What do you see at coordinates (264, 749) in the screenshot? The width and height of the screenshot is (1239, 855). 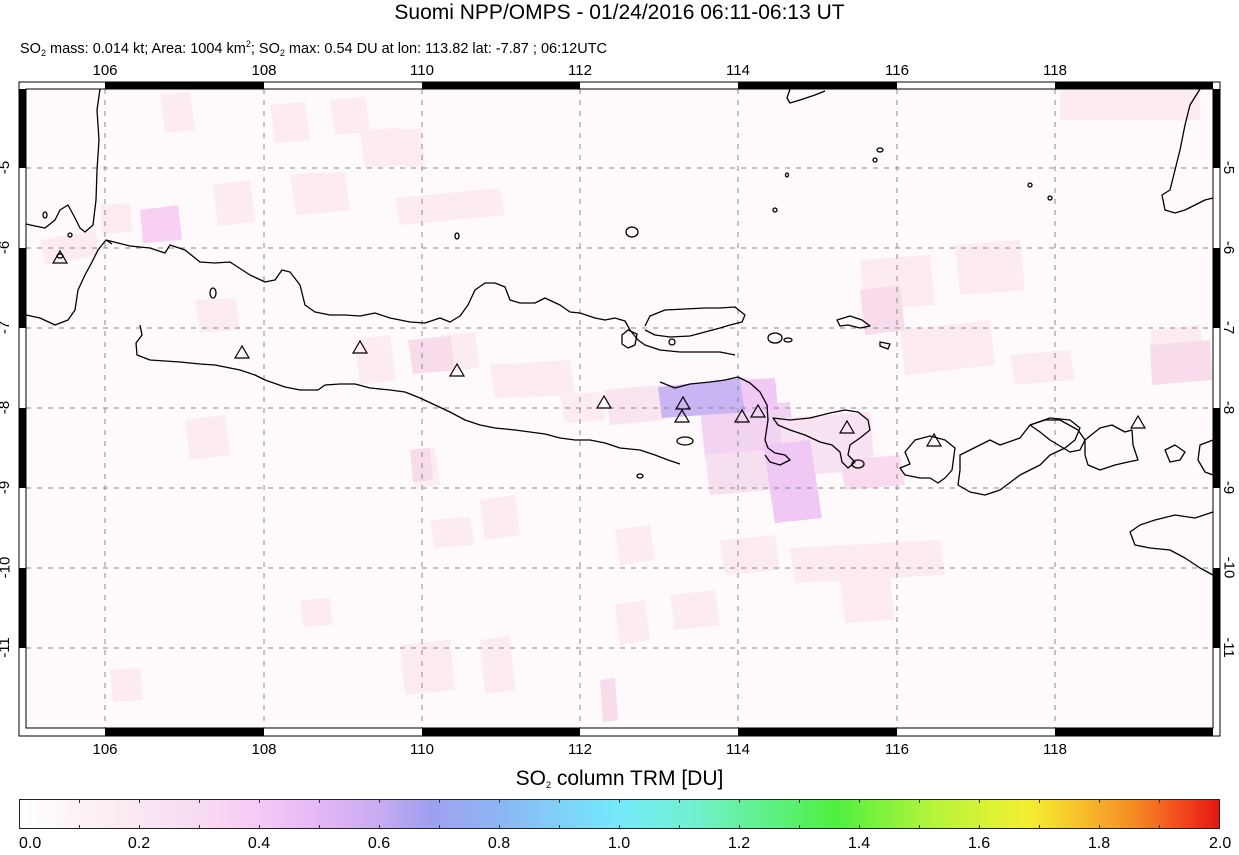 I see `lon-tick-bottom: 108` at bounding box center [264, 749].